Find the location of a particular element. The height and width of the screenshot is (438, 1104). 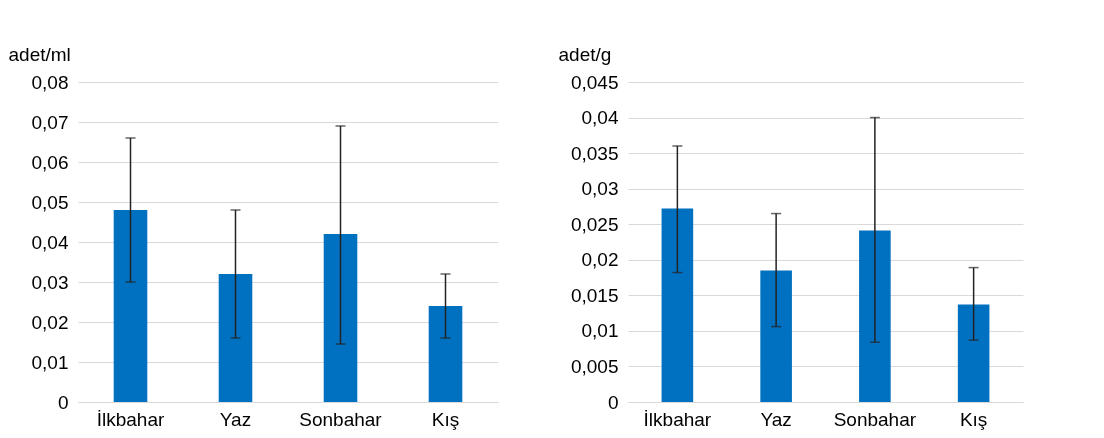

y-tick-label: 0,08 is located at coordinates (50, 82).